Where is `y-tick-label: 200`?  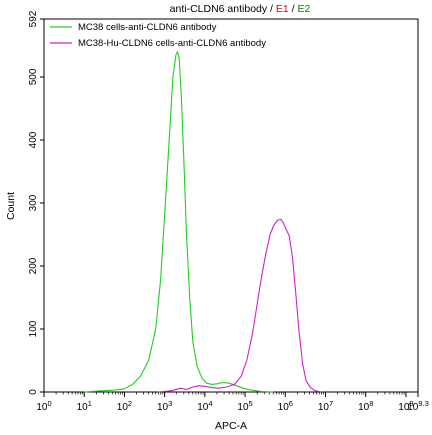
y-tick-label: 200 is located at coordinates (33, 265).